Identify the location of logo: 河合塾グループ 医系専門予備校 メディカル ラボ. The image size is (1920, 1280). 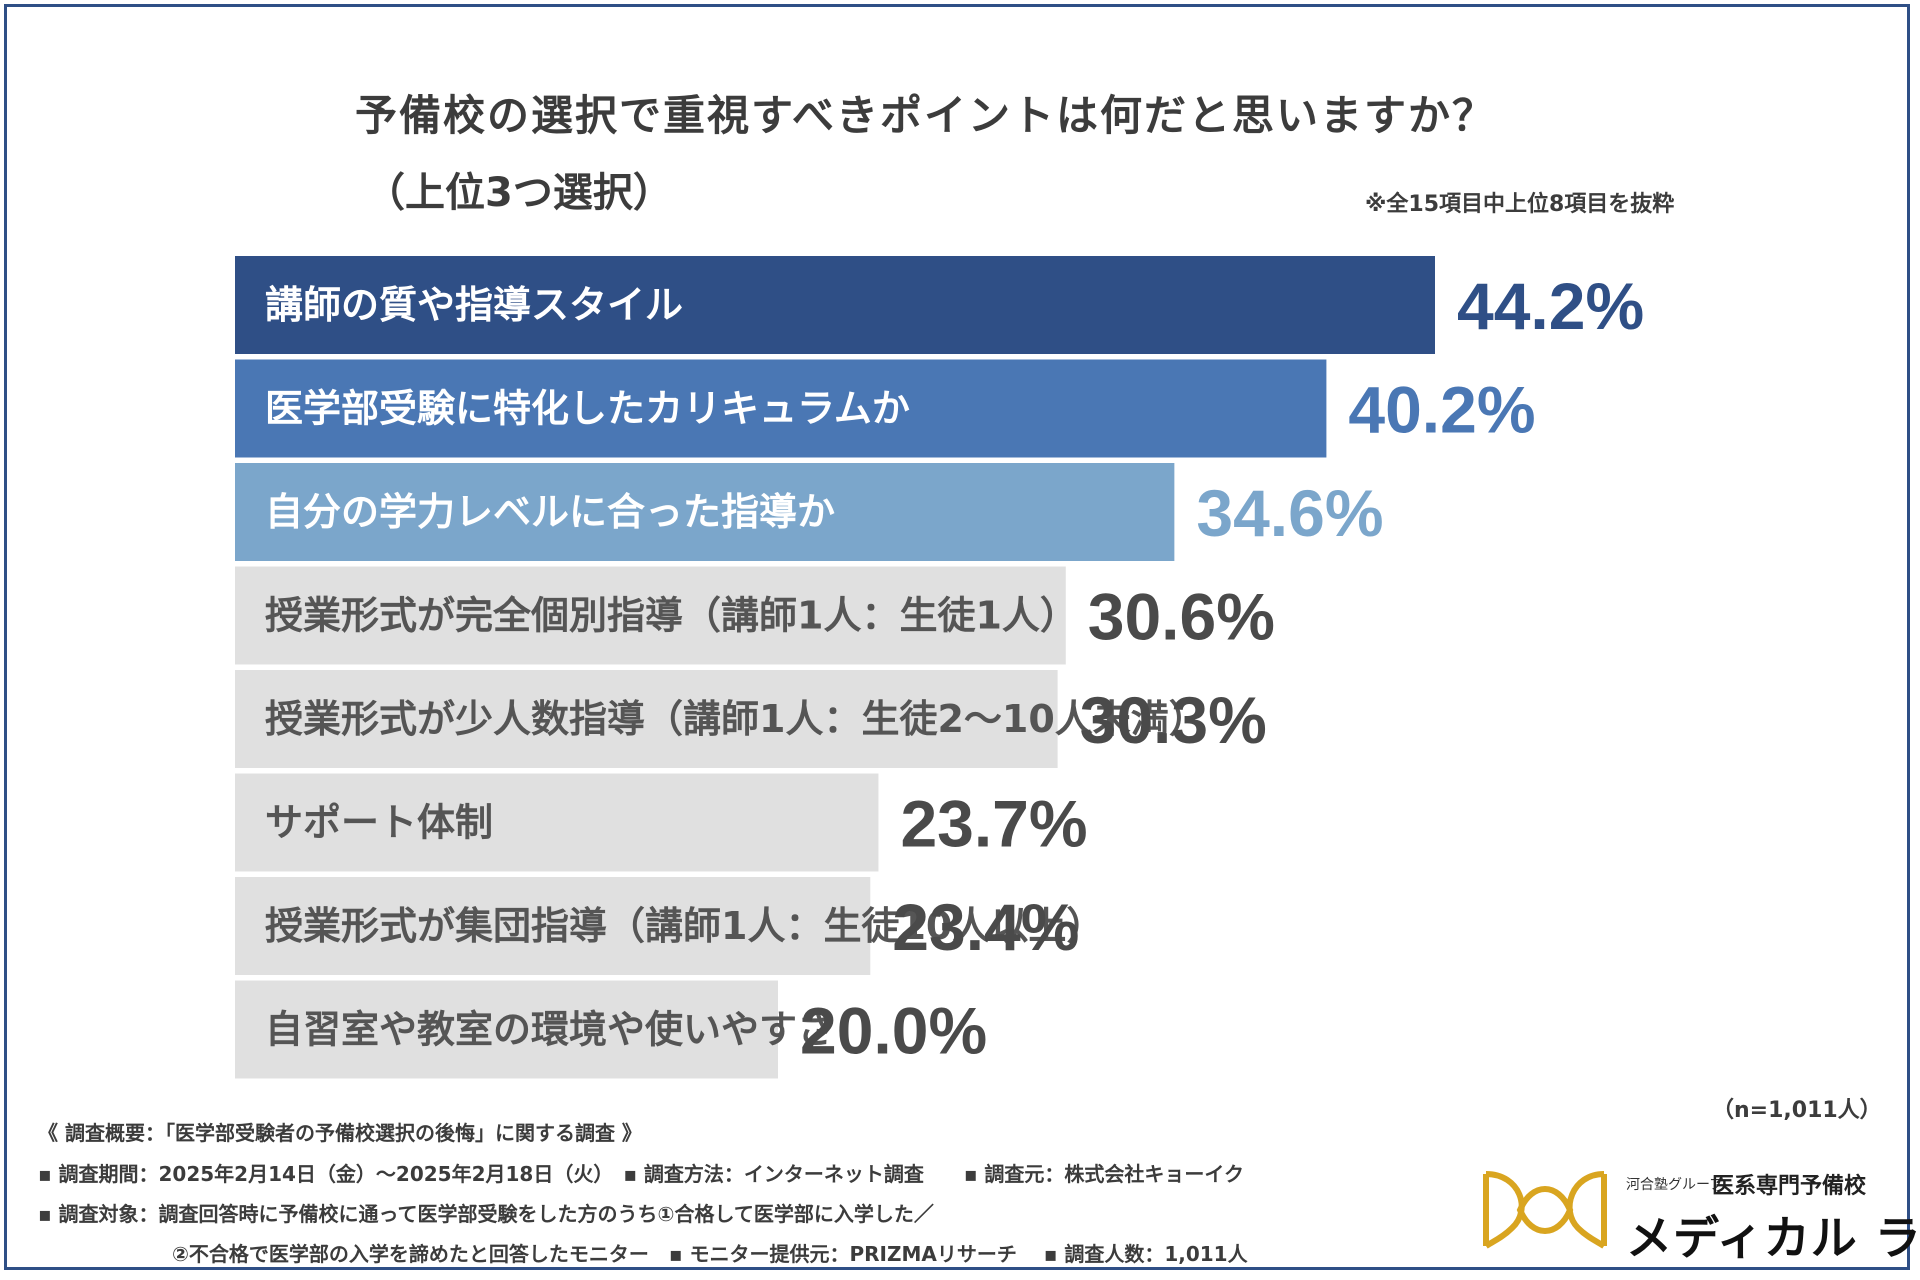
(1700, 1212).